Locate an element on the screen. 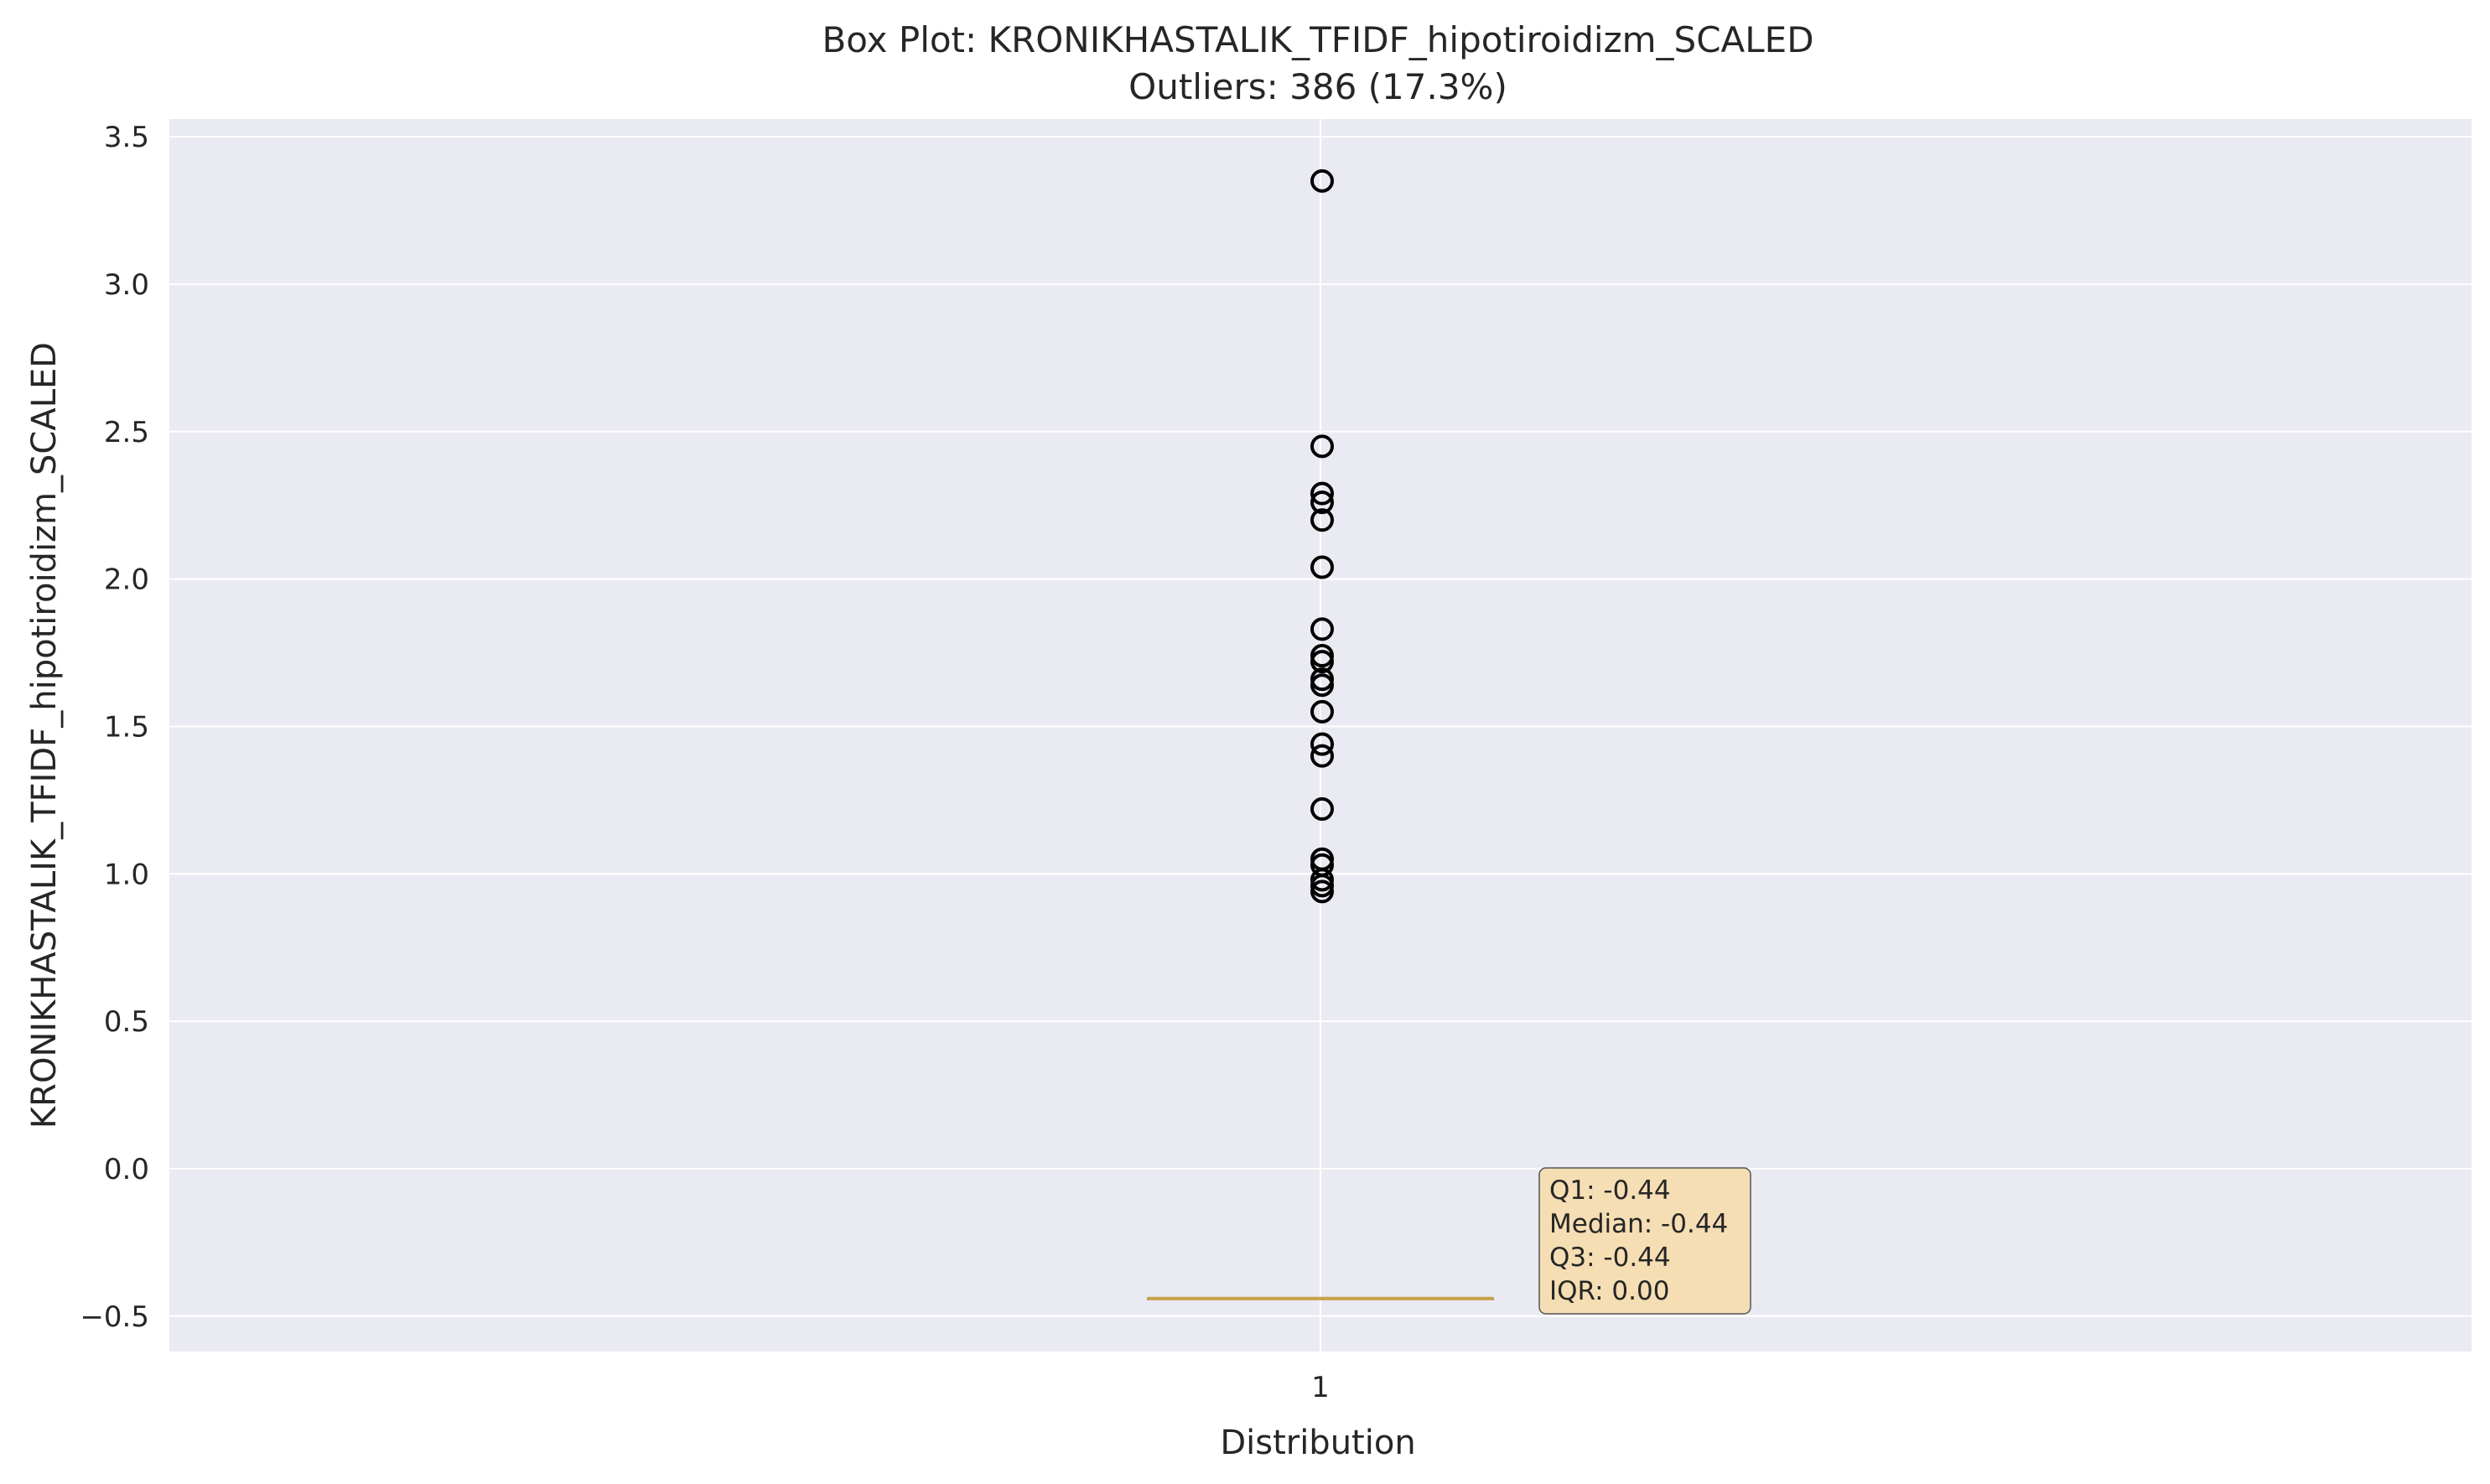 The width and height of the screenshot is (2490, 1484). y-tick-label: 2.0 is located at coordinates (126, 580).